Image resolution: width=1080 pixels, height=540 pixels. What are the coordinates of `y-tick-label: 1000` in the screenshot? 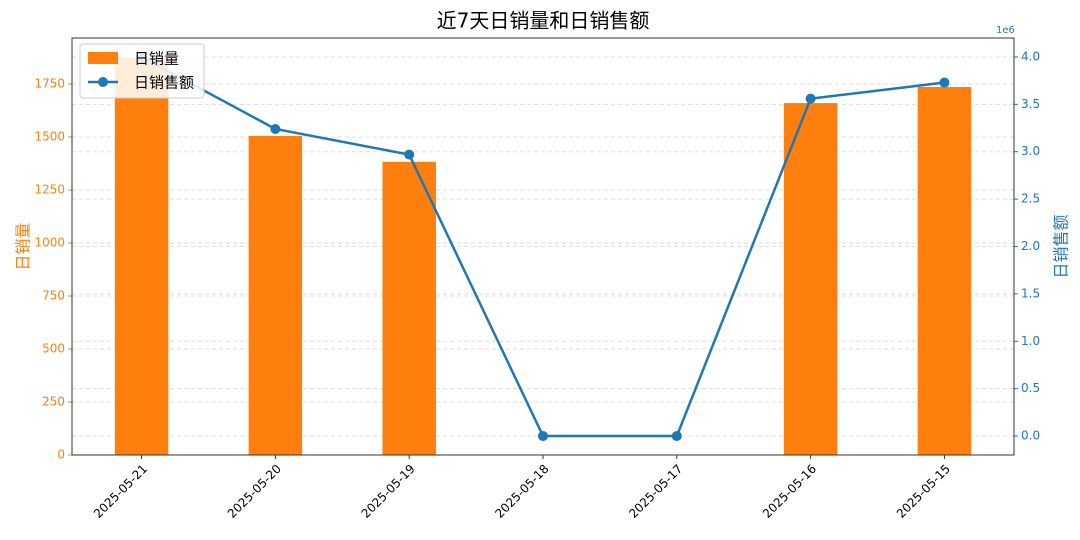 It's located at (49, 243).